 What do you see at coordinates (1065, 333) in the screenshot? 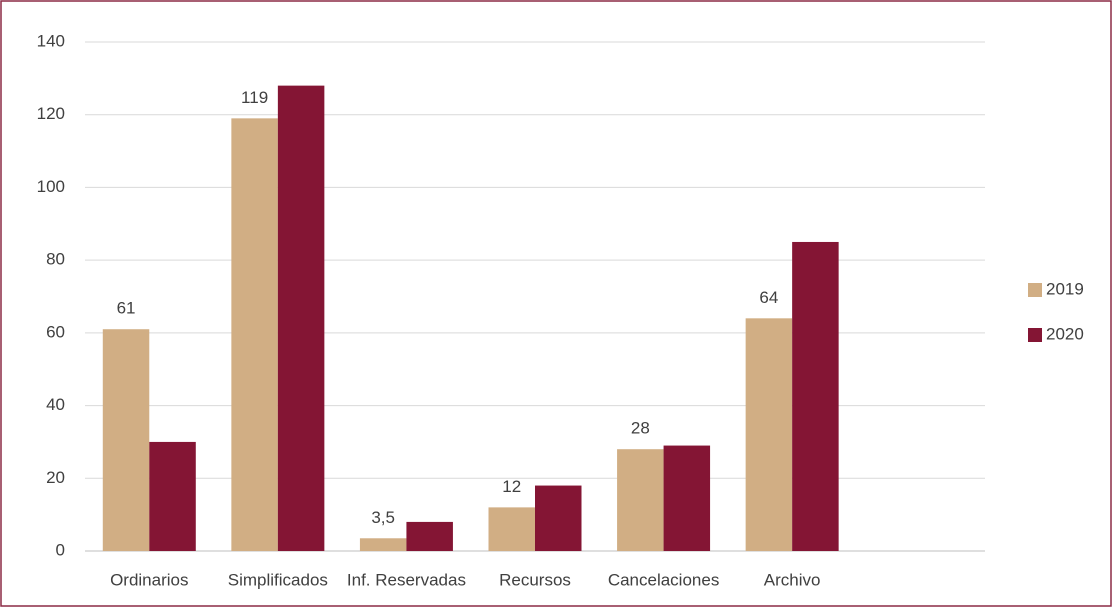
I see `legend-label: 2020` at bounding box center [1065, 333].